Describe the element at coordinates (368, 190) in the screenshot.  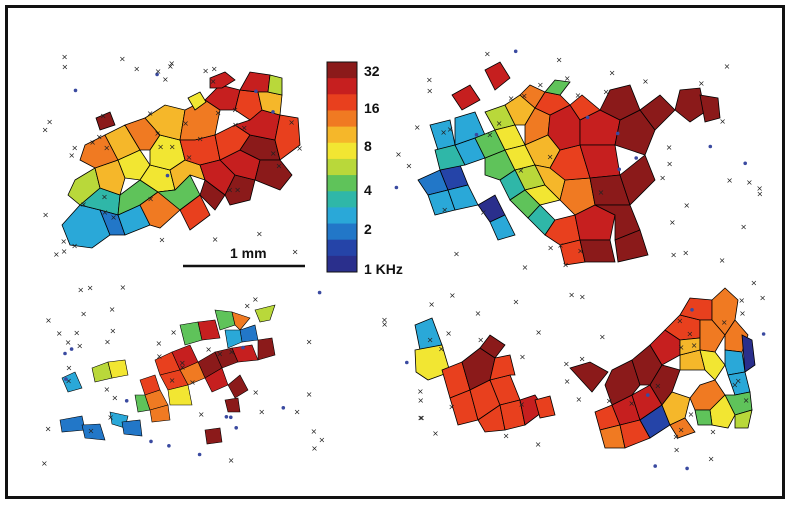
I see `colorbar-tick-4: 4` at that location.